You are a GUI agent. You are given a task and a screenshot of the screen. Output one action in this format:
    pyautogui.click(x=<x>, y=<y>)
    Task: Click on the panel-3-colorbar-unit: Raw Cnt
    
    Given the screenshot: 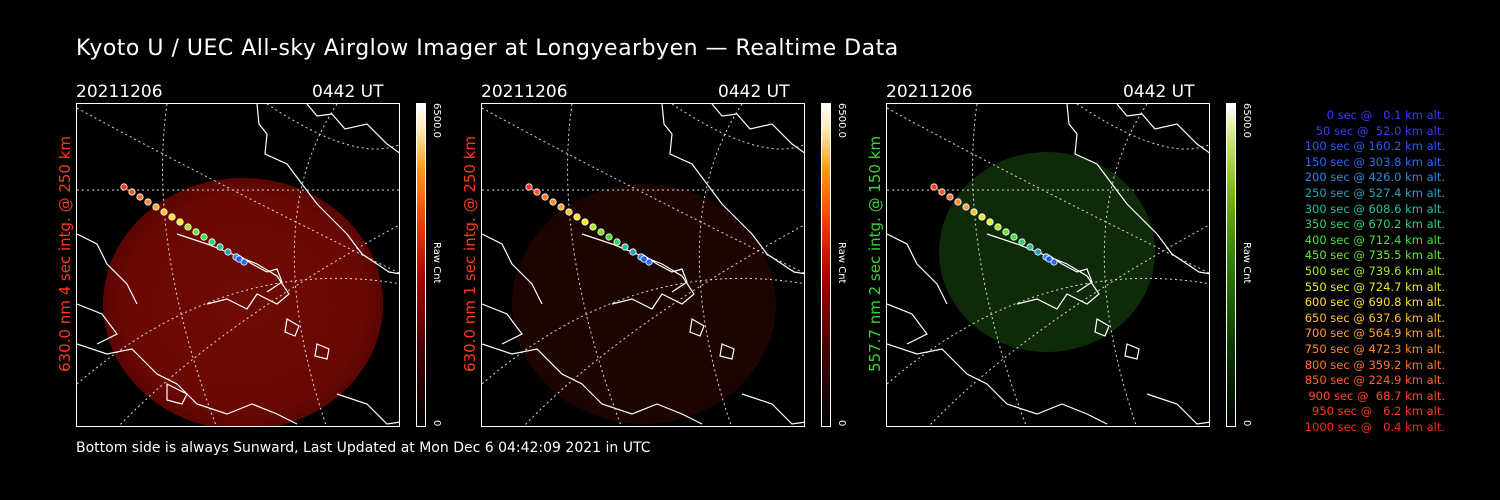 What is the action you would take?
    pyautogui.click(x=1246, y=263)
    